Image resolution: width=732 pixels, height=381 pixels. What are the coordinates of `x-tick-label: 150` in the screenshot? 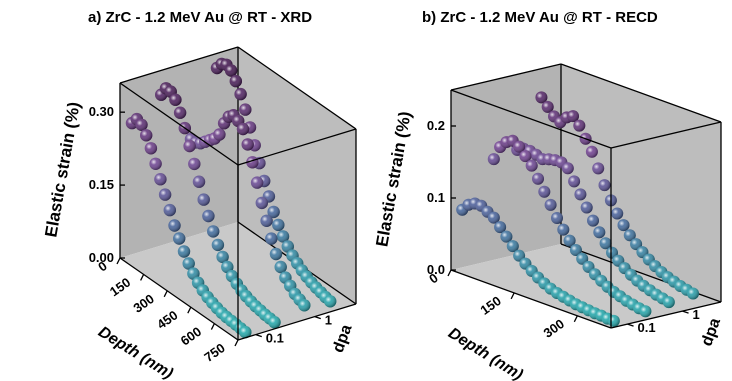 It's located at (490, 305).